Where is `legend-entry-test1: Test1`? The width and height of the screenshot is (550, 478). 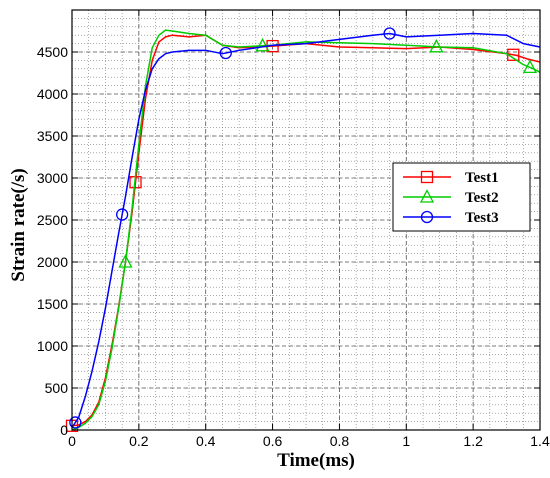
legend-entry-test1: Test1 is located at coordinates (451, 178).